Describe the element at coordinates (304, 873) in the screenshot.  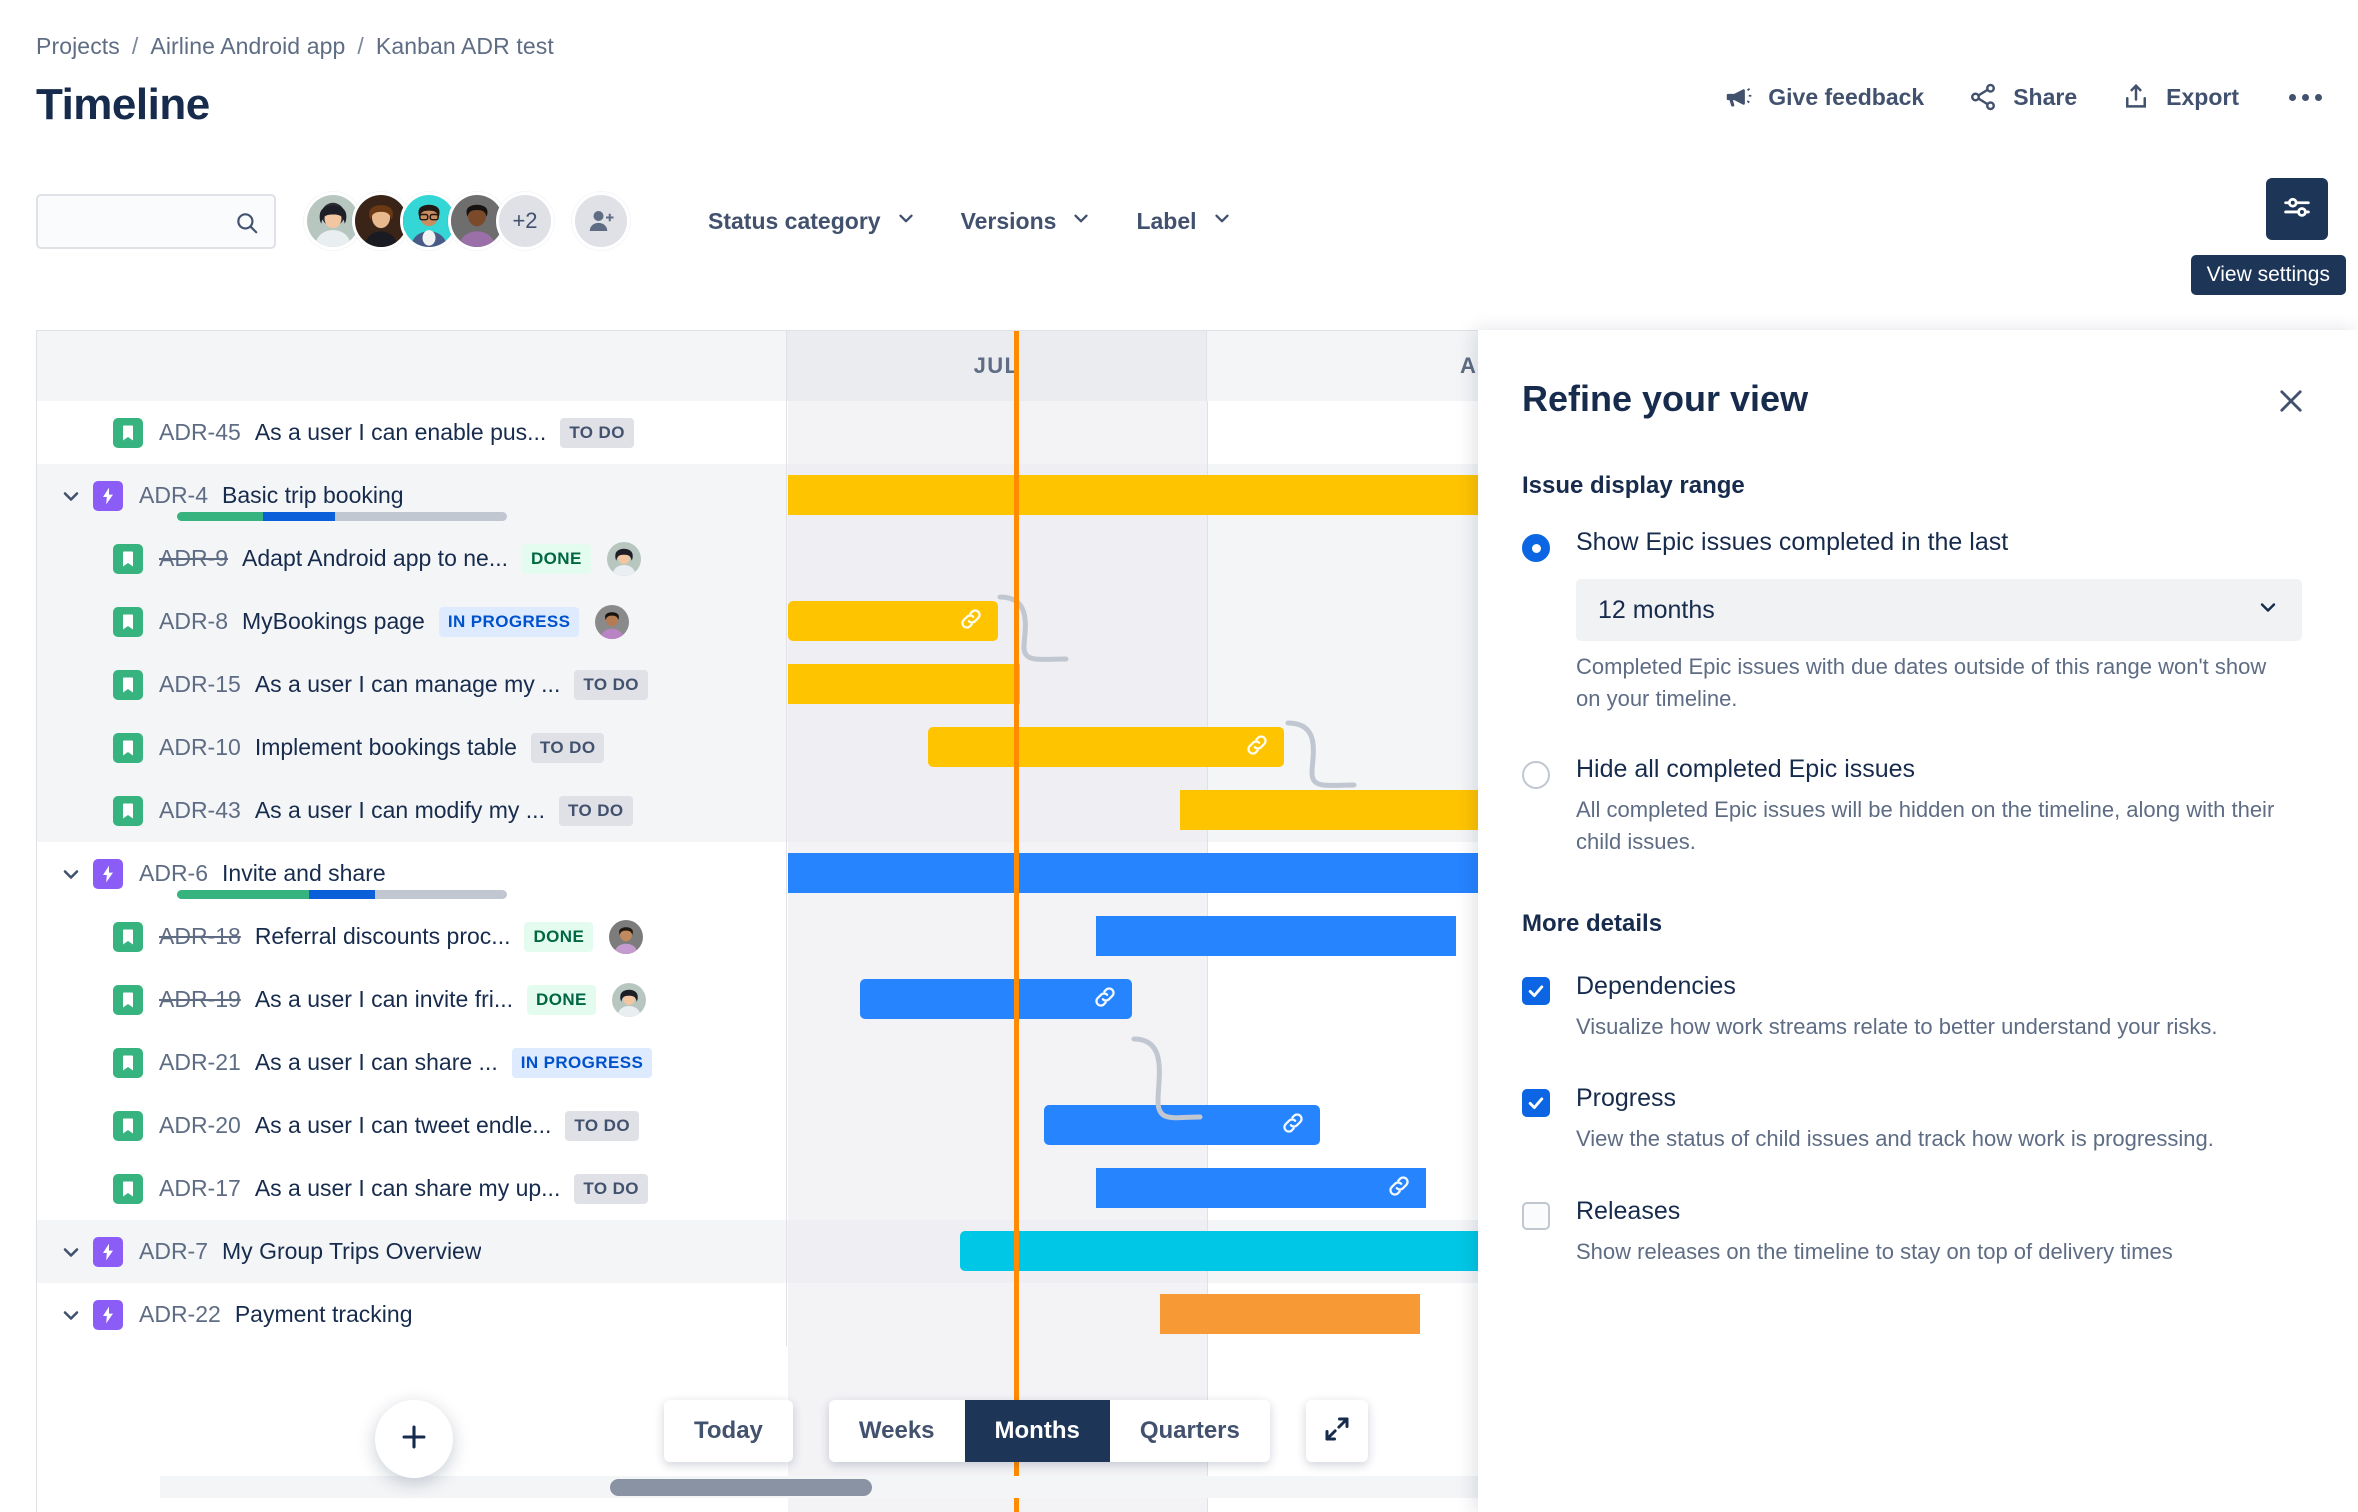
I see `issue-summary: Invite and share` at that location.